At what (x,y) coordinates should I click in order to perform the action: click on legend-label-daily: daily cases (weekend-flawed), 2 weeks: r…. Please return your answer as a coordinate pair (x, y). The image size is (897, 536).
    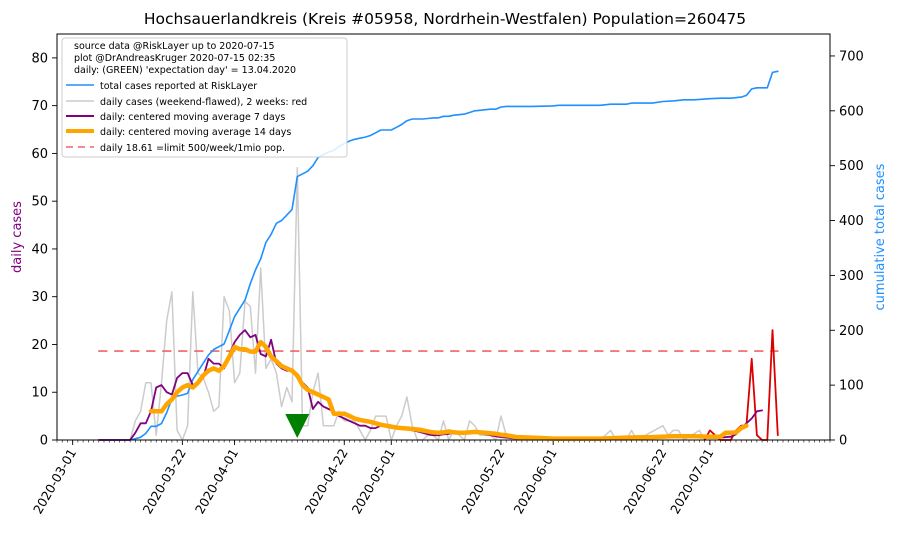
    Looking at the image, I should click on (203, 102).